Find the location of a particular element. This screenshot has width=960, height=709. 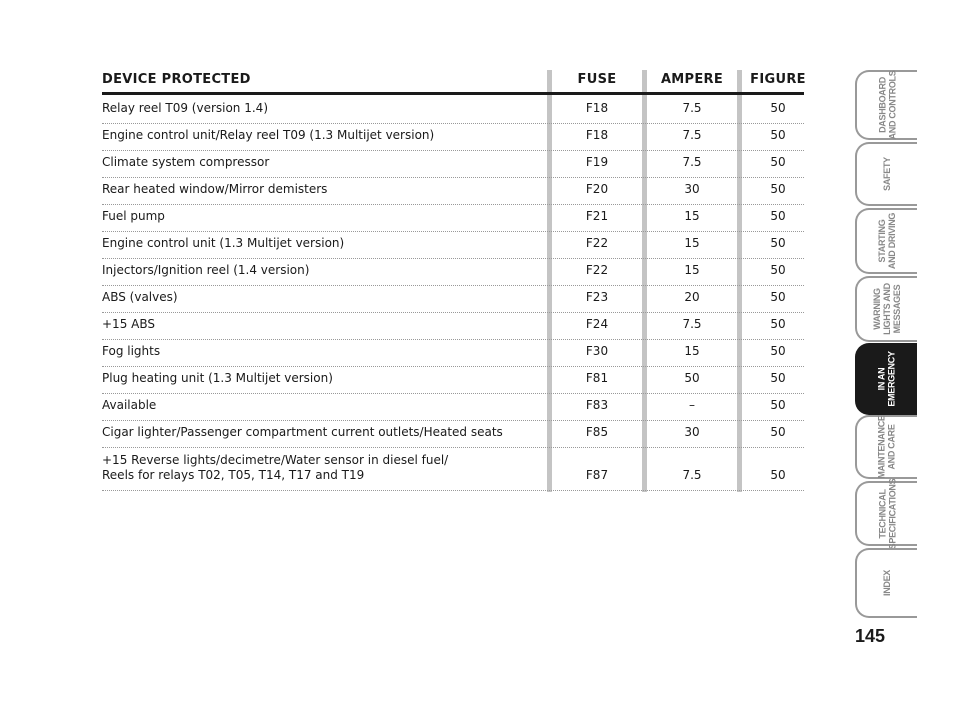

fuse-cell: F24 is located at coordinates (597, 324).